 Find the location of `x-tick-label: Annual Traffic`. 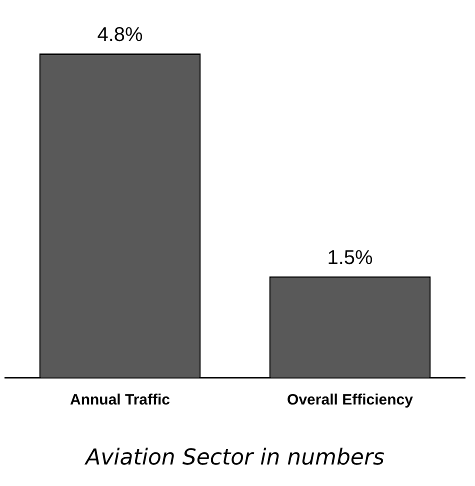

x-tick-label: Annual Traffic is located at coordinates (120, 400).